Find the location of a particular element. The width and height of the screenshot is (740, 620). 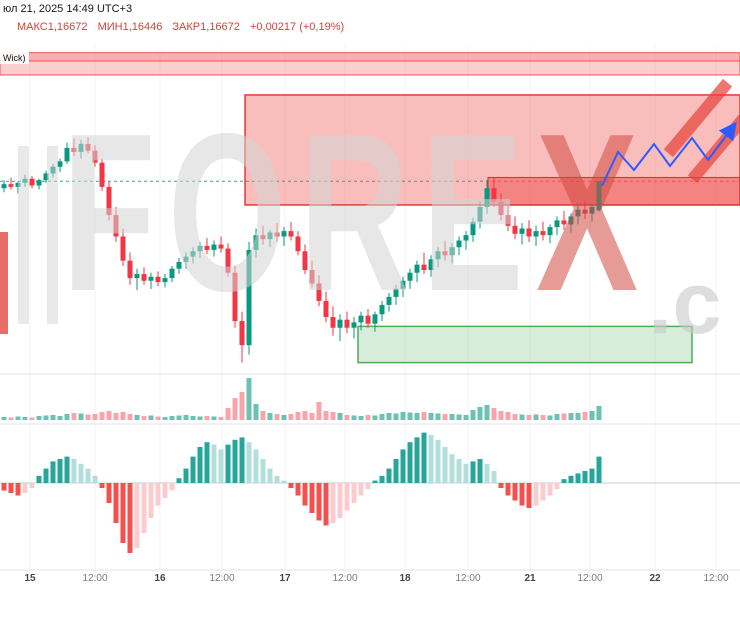

svg-text: 15 is located at coordinates (30, 578).